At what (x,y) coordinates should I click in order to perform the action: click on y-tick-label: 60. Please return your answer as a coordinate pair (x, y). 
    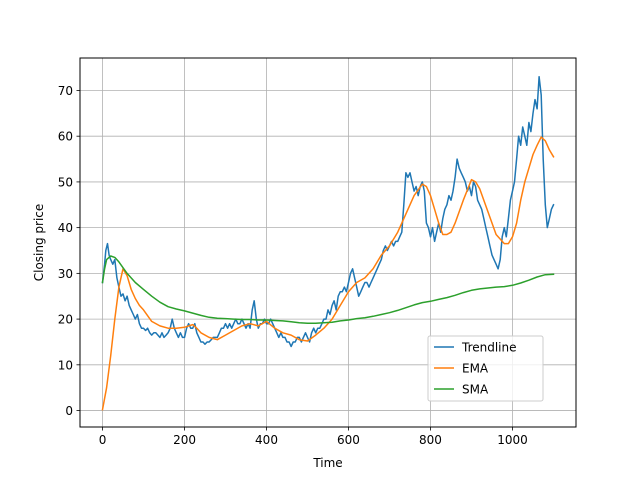
    Looking at the image, I should click on (65, 137).